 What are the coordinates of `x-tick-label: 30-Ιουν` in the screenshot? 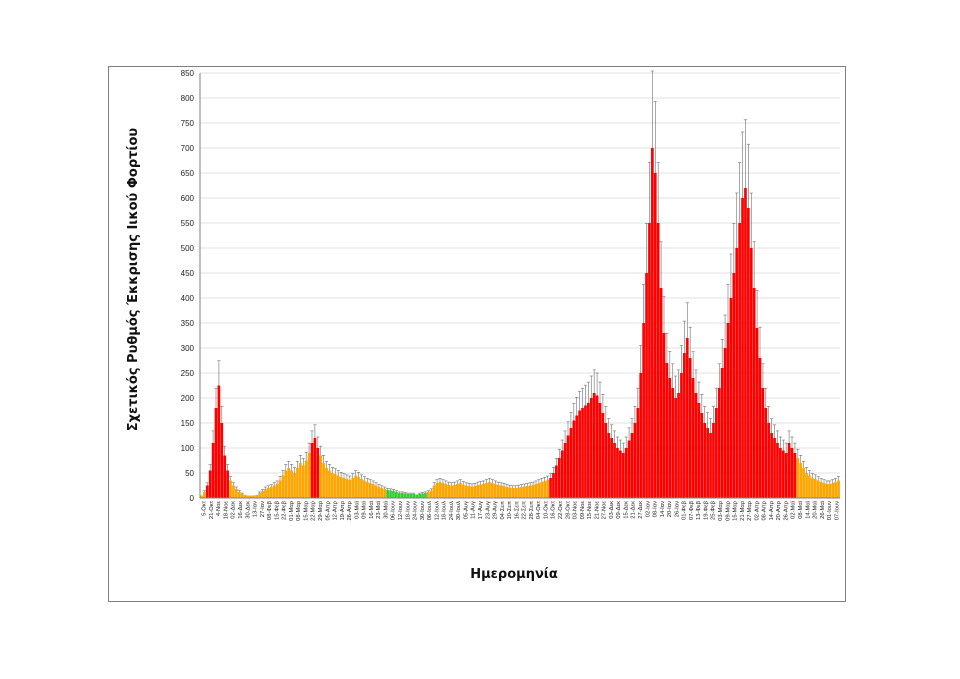 It's located at (423, 510).